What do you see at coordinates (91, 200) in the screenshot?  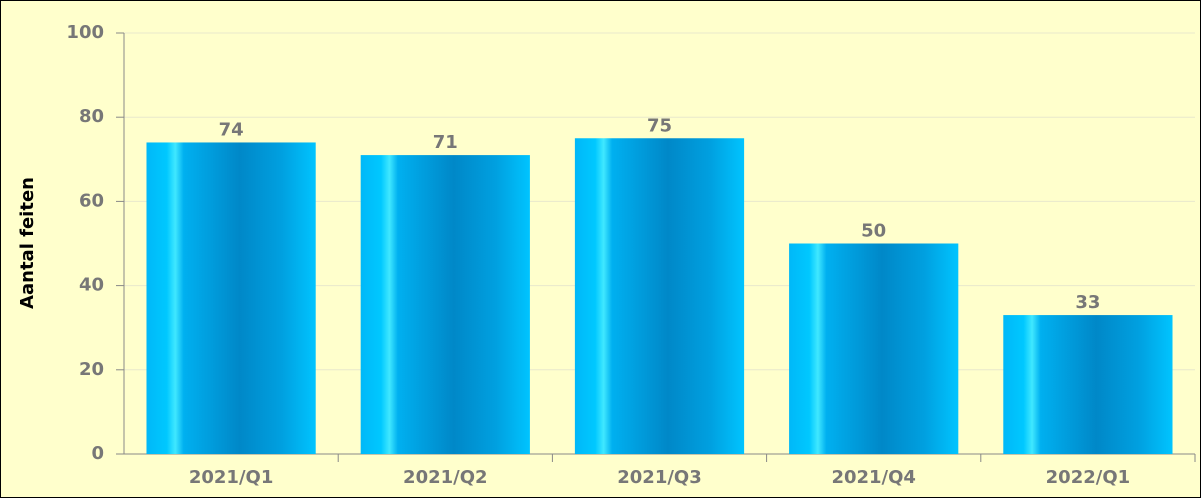 I see `y-tick-label: 60` at bounding box center [91, 200].